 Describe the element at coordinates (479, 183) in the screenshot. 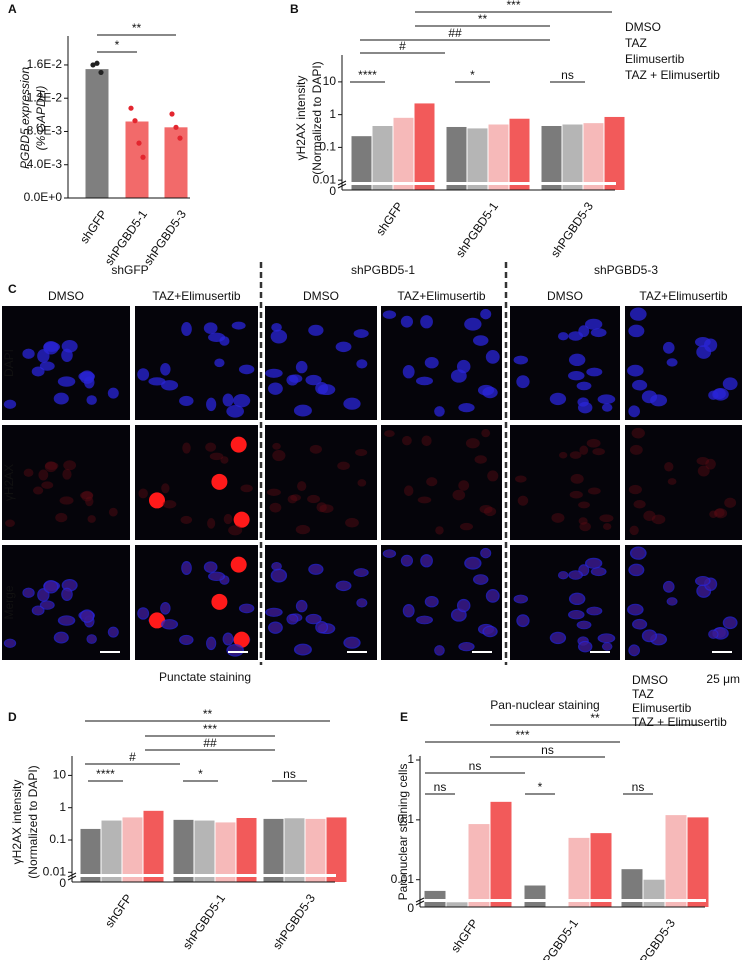

I see `axis-break` at that location.